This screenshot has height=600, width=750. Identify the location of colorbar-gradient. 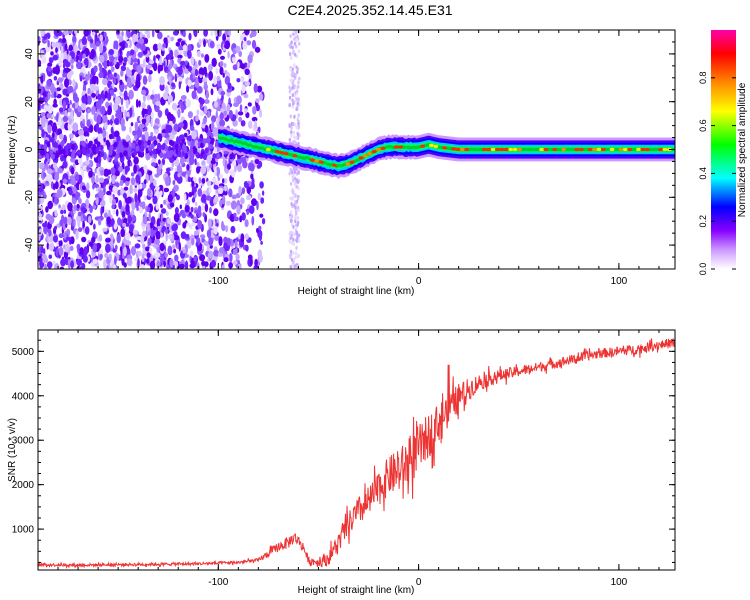
(723, 149).